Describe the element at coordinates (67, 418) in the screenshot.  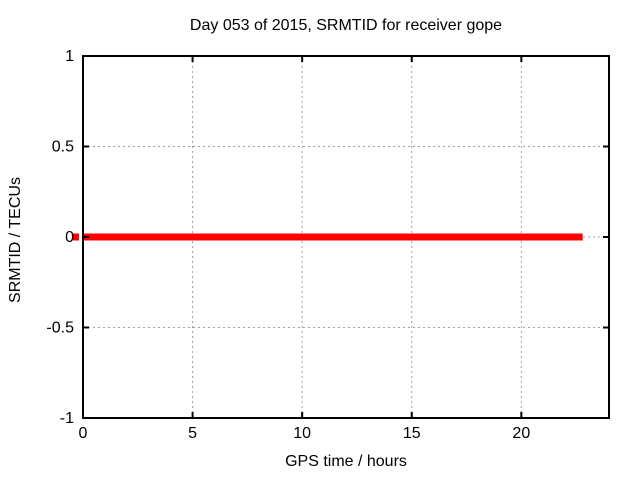
I see `y-tick-label: -1` at that location.